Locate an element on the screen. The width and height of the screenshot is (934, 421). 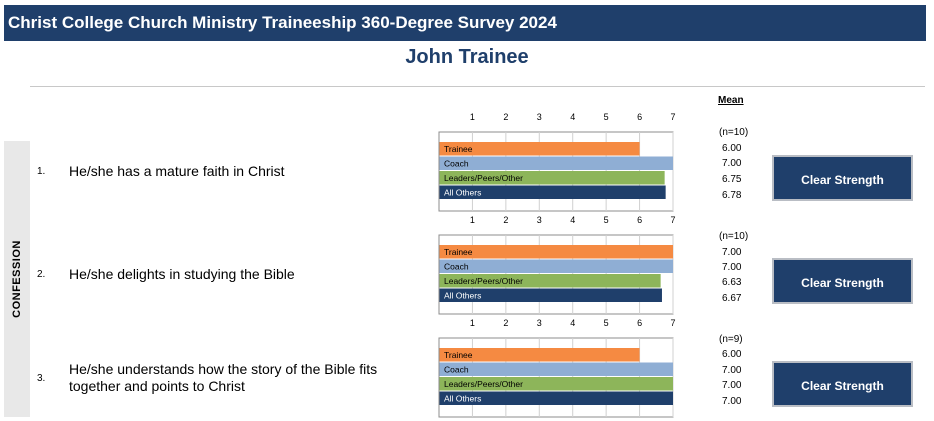
item-number: 2. is located at coordinates (41, 274).